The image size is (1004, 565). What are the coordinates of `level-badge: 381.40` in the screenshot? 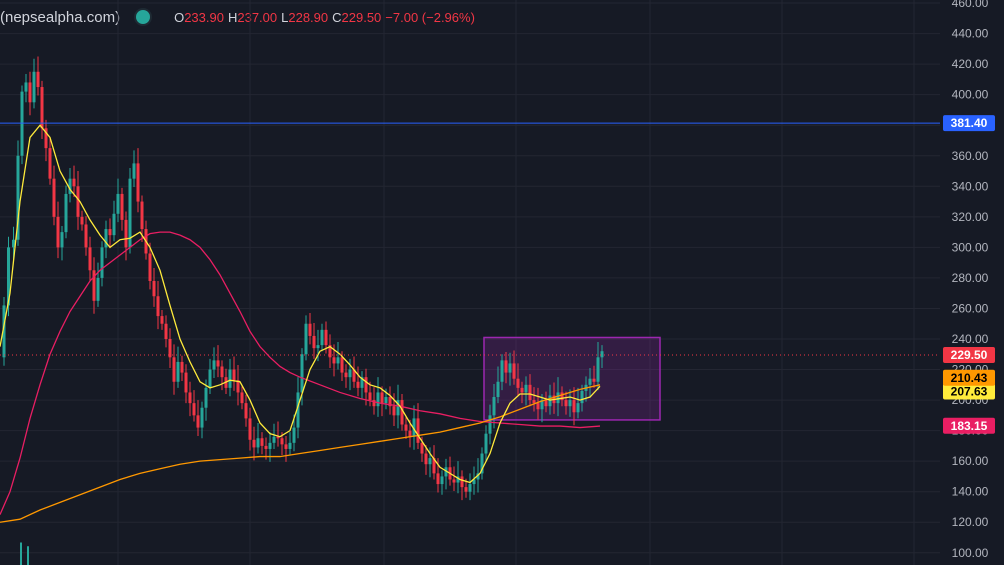 It's located at (969, 123).